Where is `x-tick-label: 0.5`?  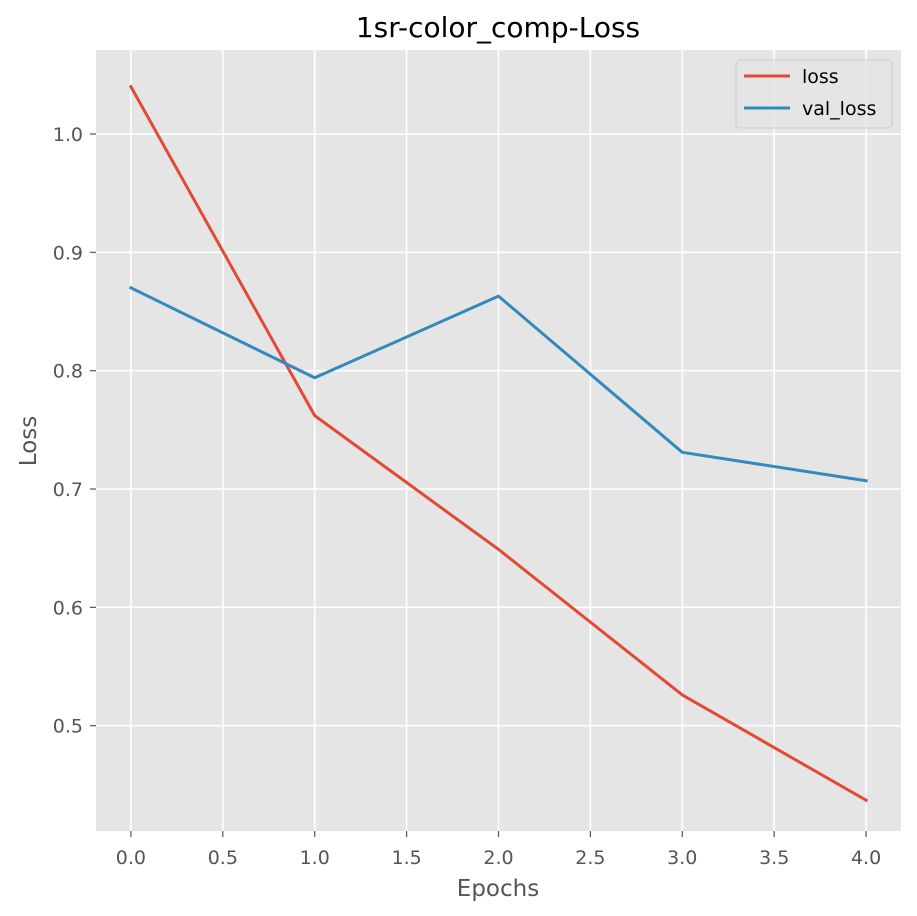 x-tick-label: 0.5 is located at coordinates (223, 858).